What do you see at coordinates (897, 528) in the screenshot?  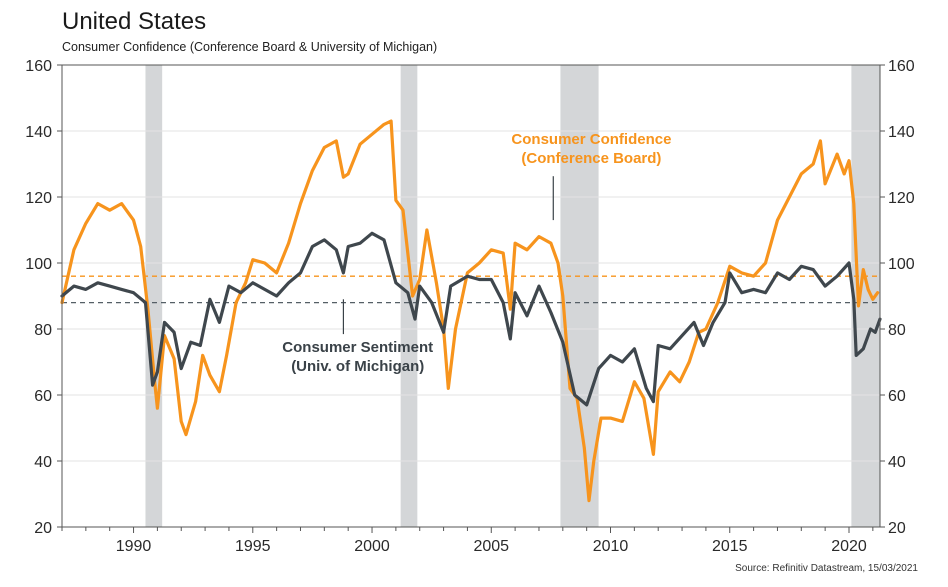 I see `y-tick-label-right: 20` at bounding box center [897, 528].